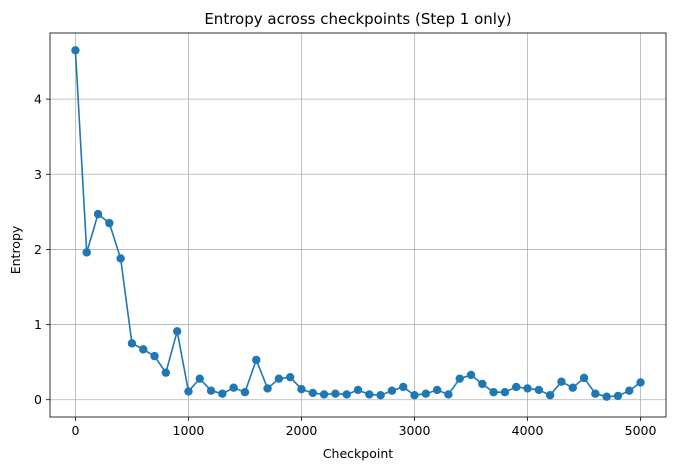 This screenshot has height=470, width=678. What do you see at coordinates (15, 249) in the screenshot?
I see `y-axis-label: Entropy` at bounding box center [15, 249].